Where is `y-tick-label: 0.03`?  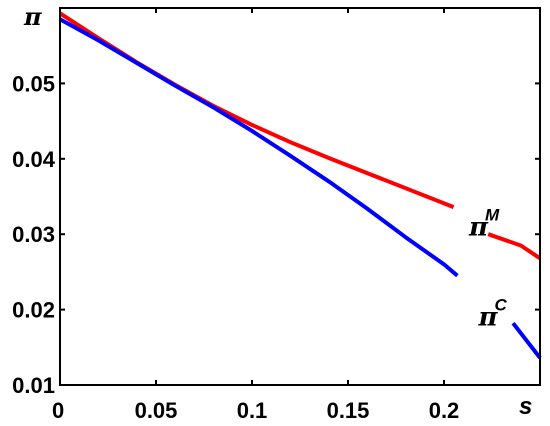 y-tick-label: 0.03 is located at coordinates (33, 234).